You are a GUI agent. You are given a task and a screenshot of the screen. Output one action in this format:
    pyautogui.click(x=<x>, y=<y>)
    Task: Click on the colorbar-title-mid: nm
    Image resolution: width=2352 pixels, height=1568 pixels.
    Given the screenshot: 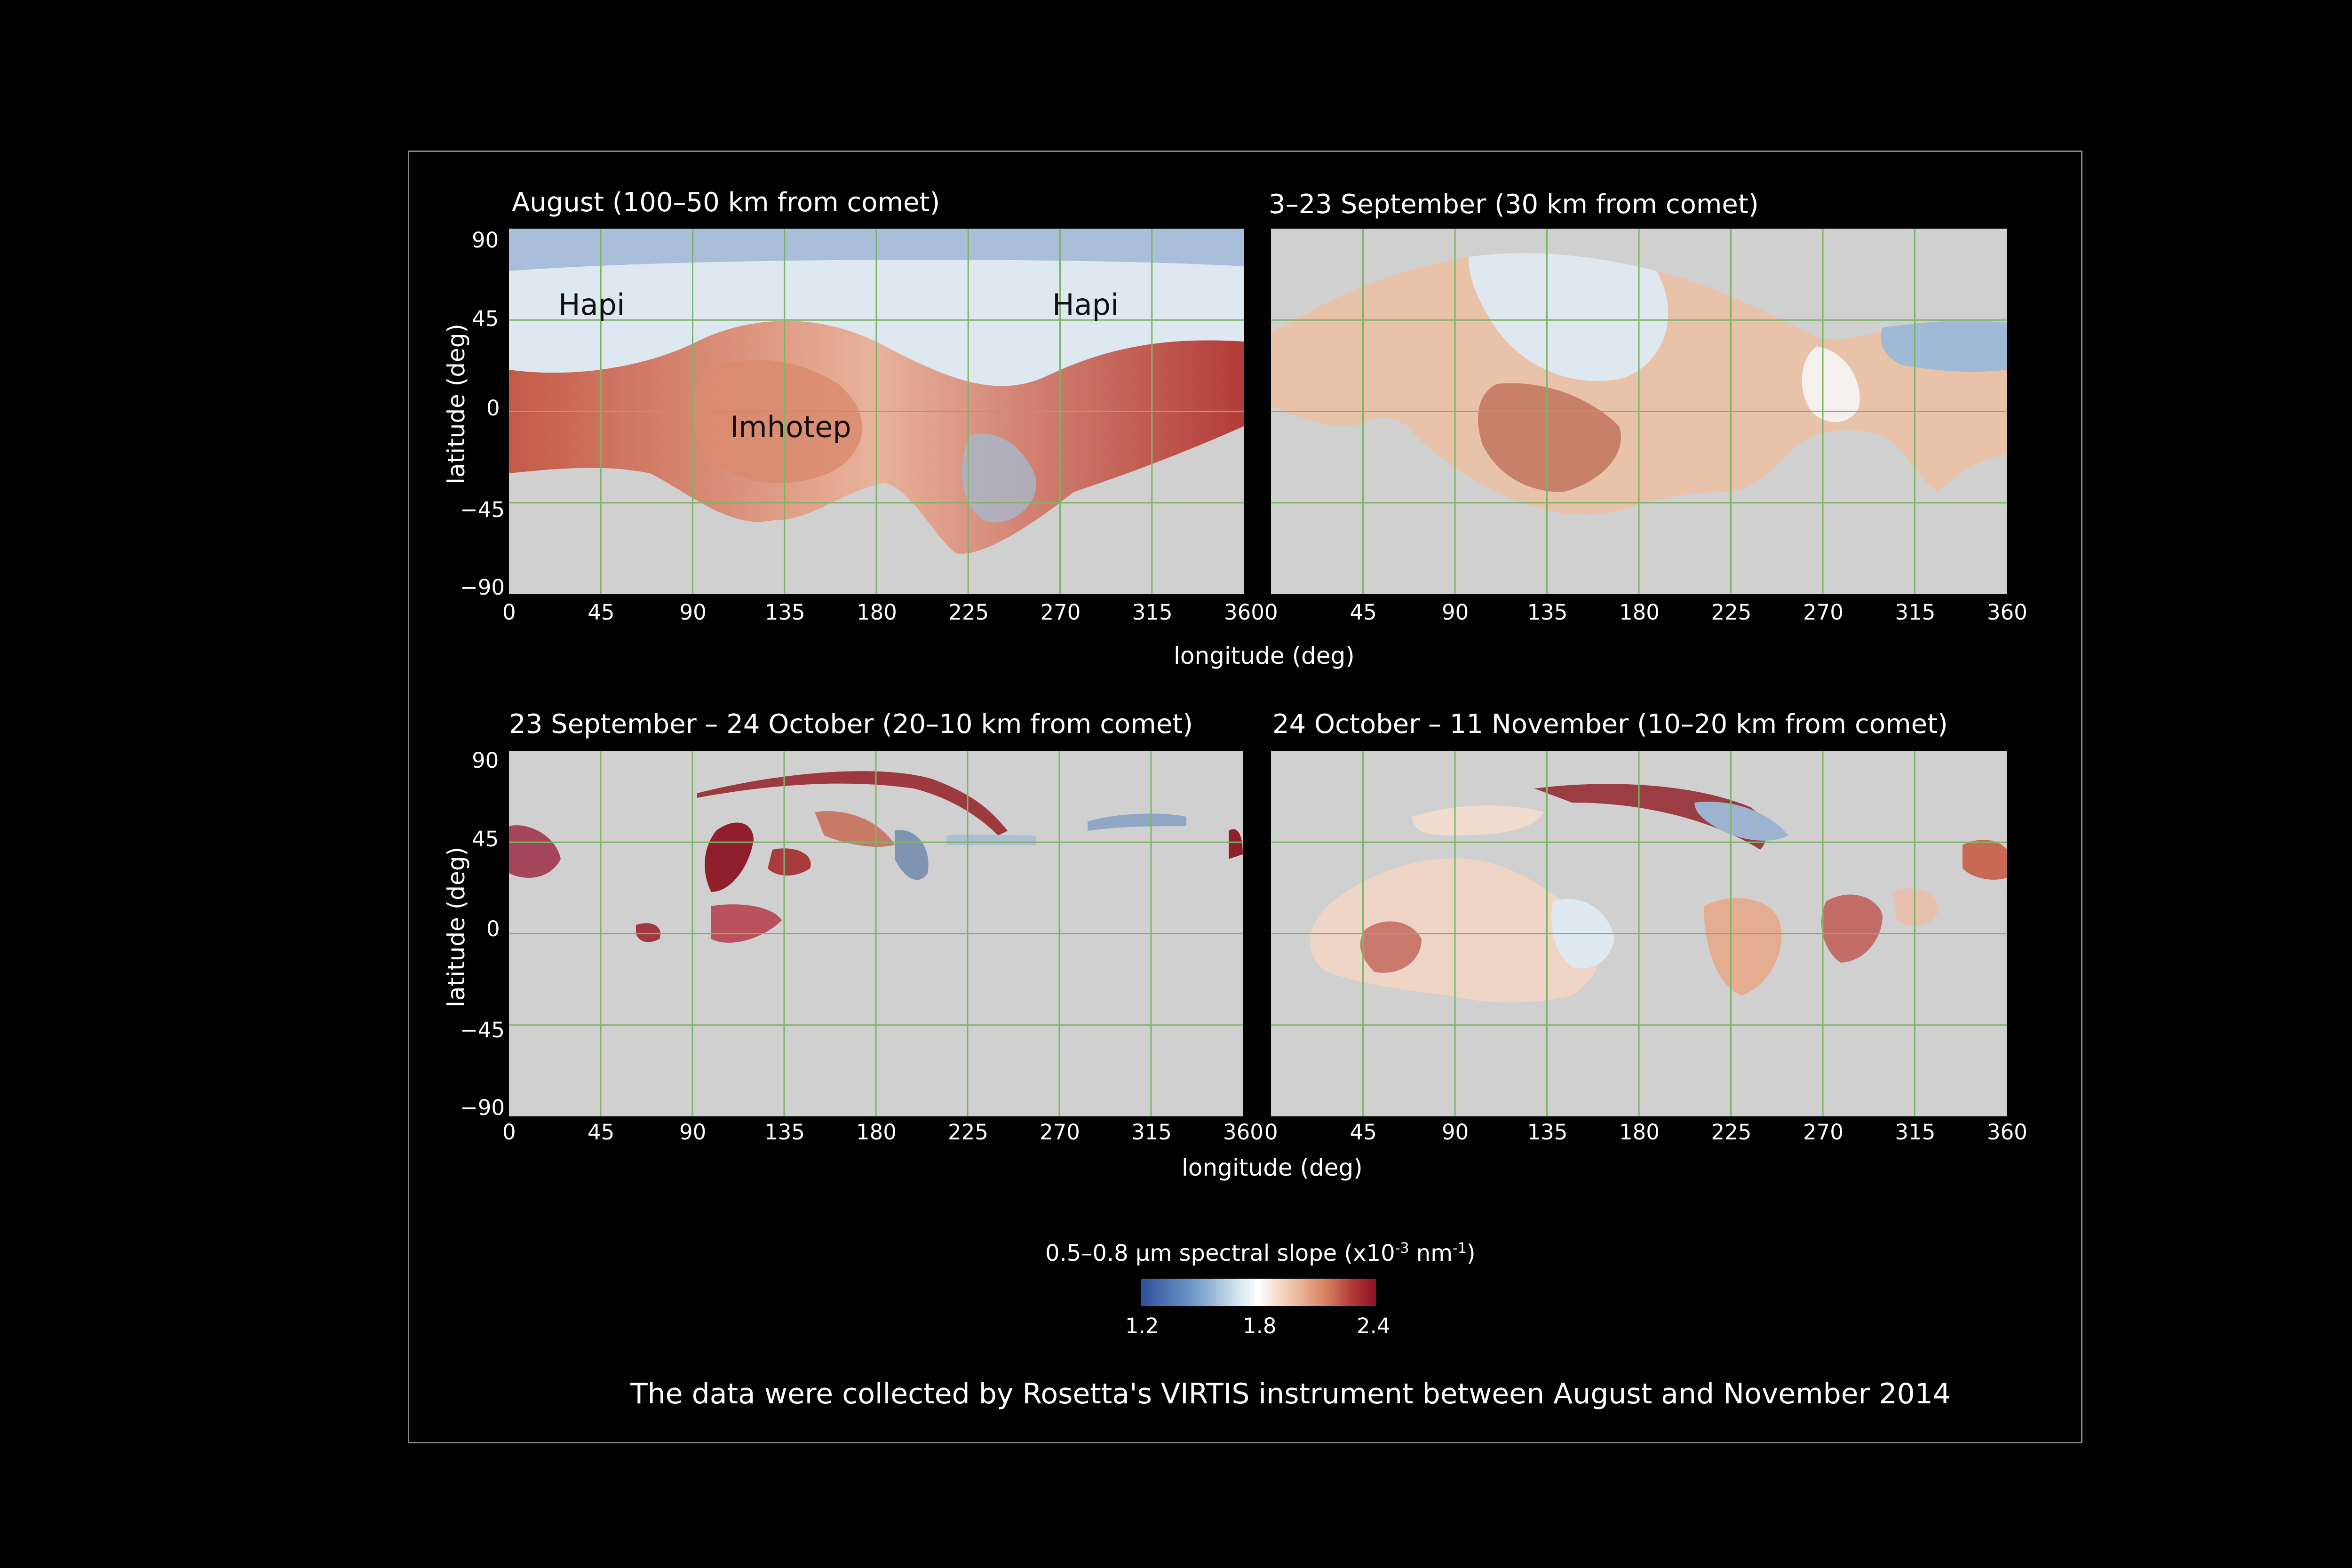 What is the action you would take?
    pyautogui.click(x=1431, y=1253)
    